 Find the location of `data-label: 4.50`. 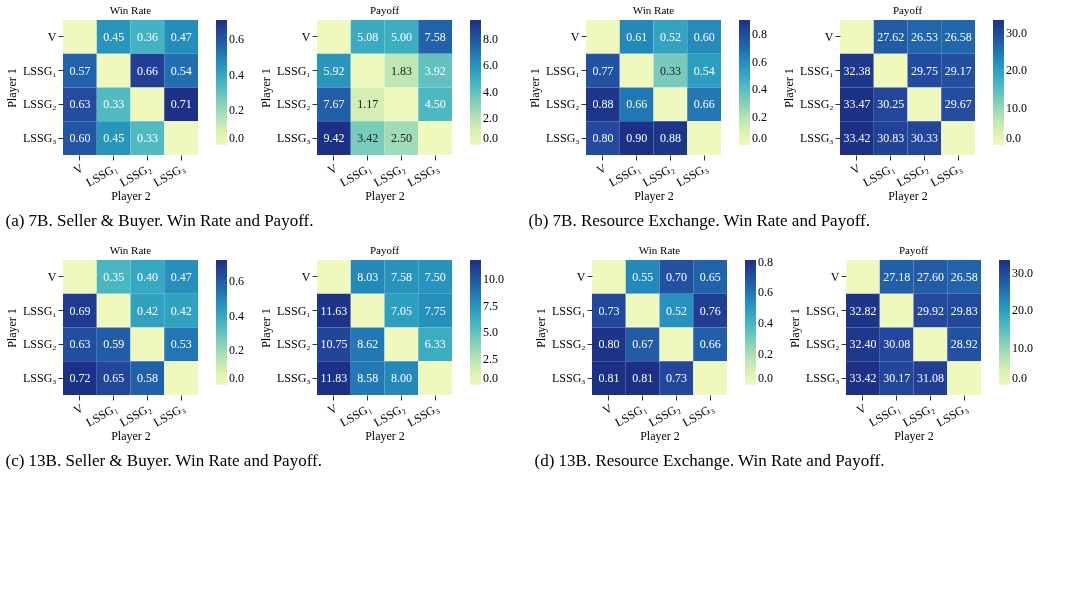

data-label: 4.50 is located at coordinates (435, 104).